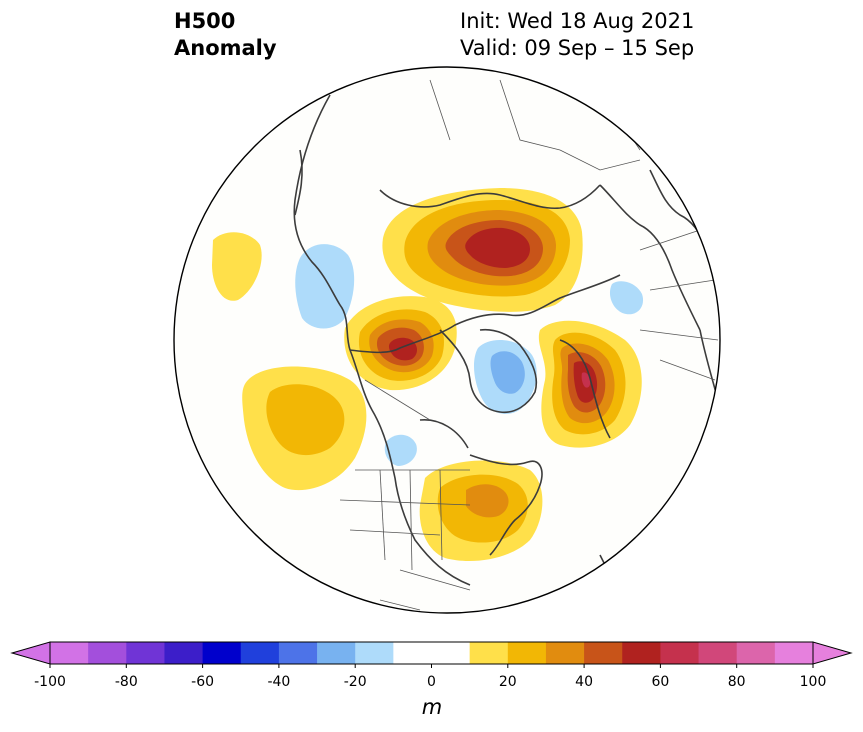 This screenshot has width=863, height=732. What do you see at coordinates (126, 682) in the screenshot?
I see `colorbar-tick-label: -80` at bounding box center [126, 682].